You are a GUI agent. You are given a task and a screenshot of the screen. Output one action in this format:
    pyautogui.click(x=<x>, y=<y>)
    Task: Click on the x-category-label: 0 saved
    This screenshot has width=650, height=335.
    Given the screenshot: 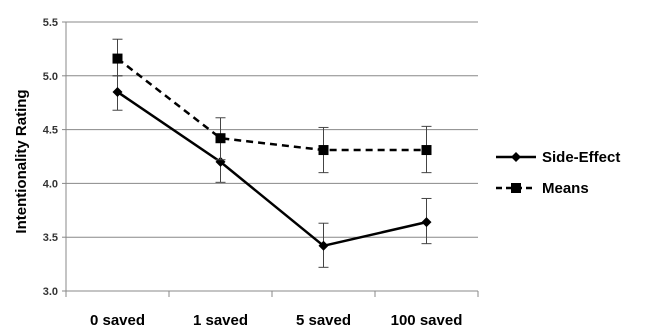 What is the action you would take?
    pyautogui.click(x=117, y=320)
    